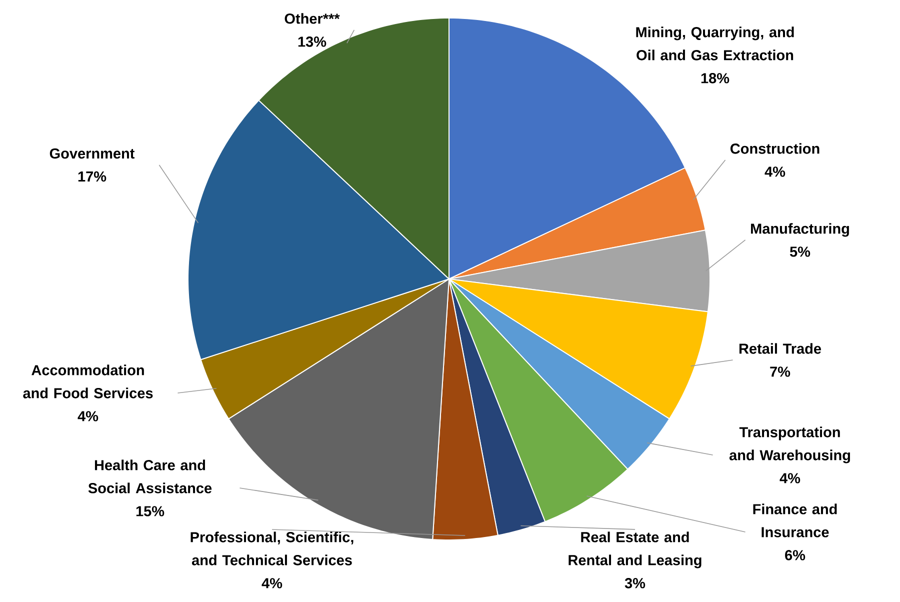 The image size is (900, 602). I want to click on slice-label: Other***, so click(312, 18).